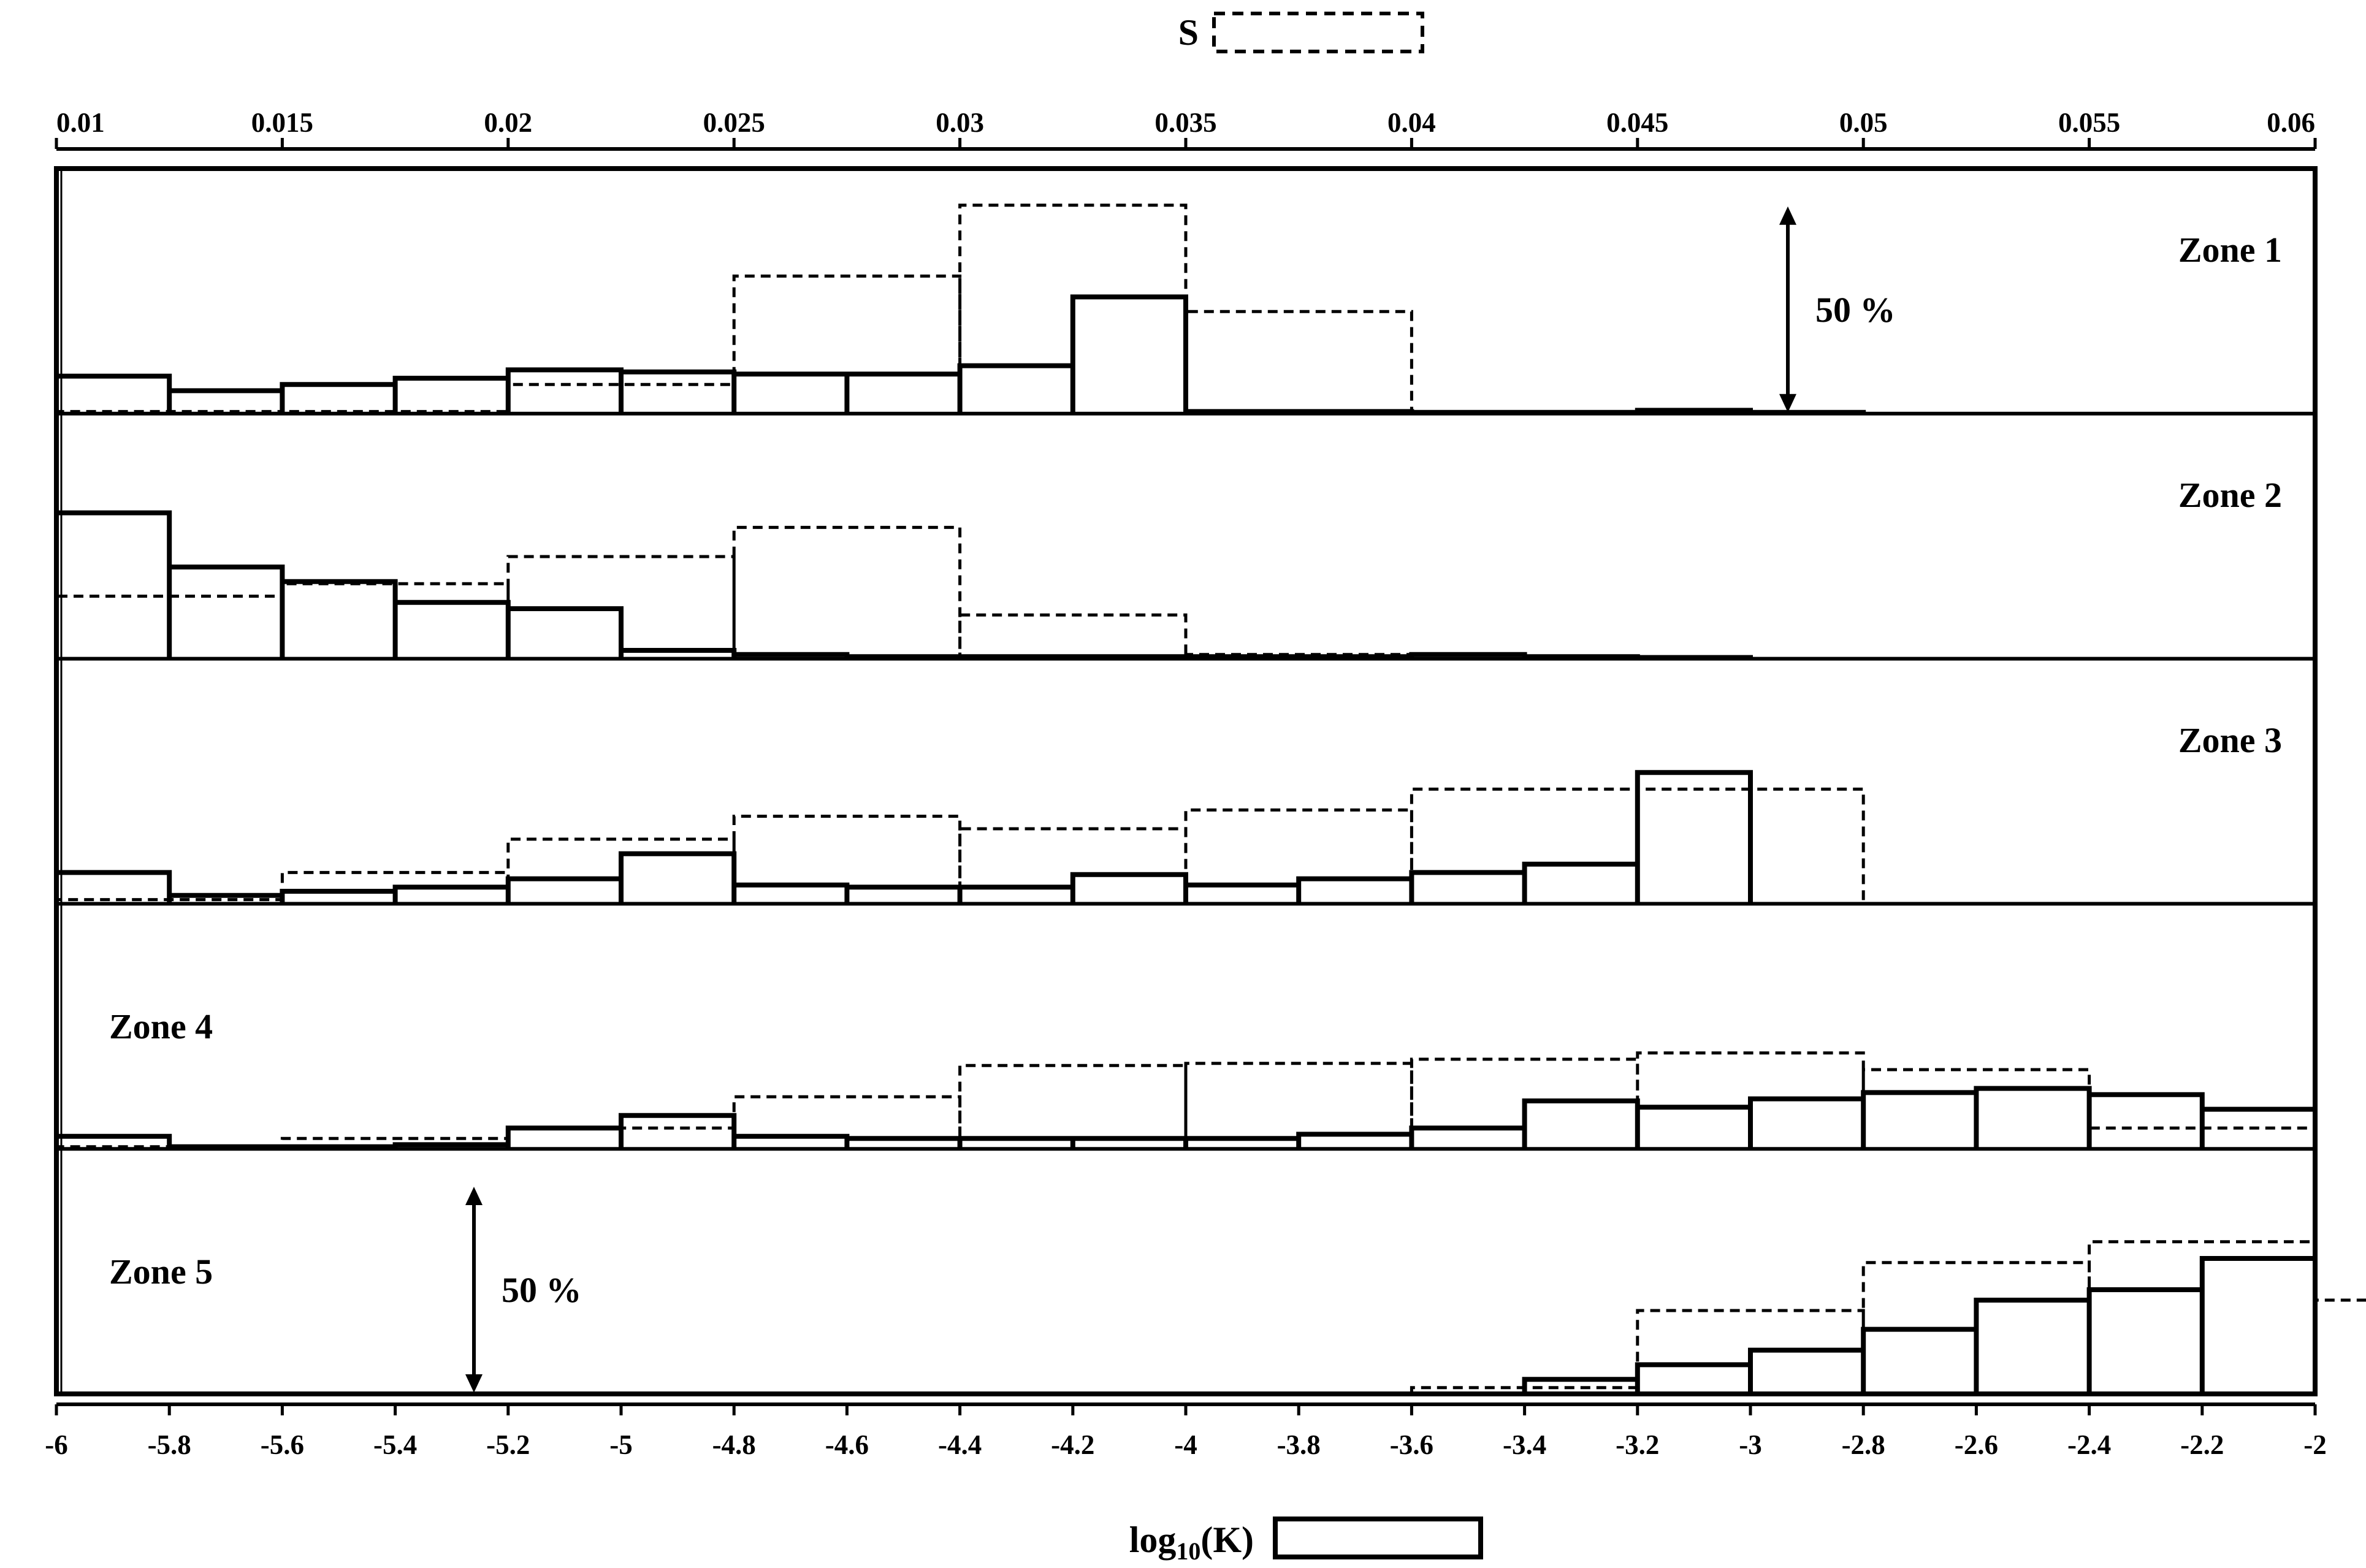  I want to click on bottom-axis-tick-label: -4.2, so click(1072, 1445).